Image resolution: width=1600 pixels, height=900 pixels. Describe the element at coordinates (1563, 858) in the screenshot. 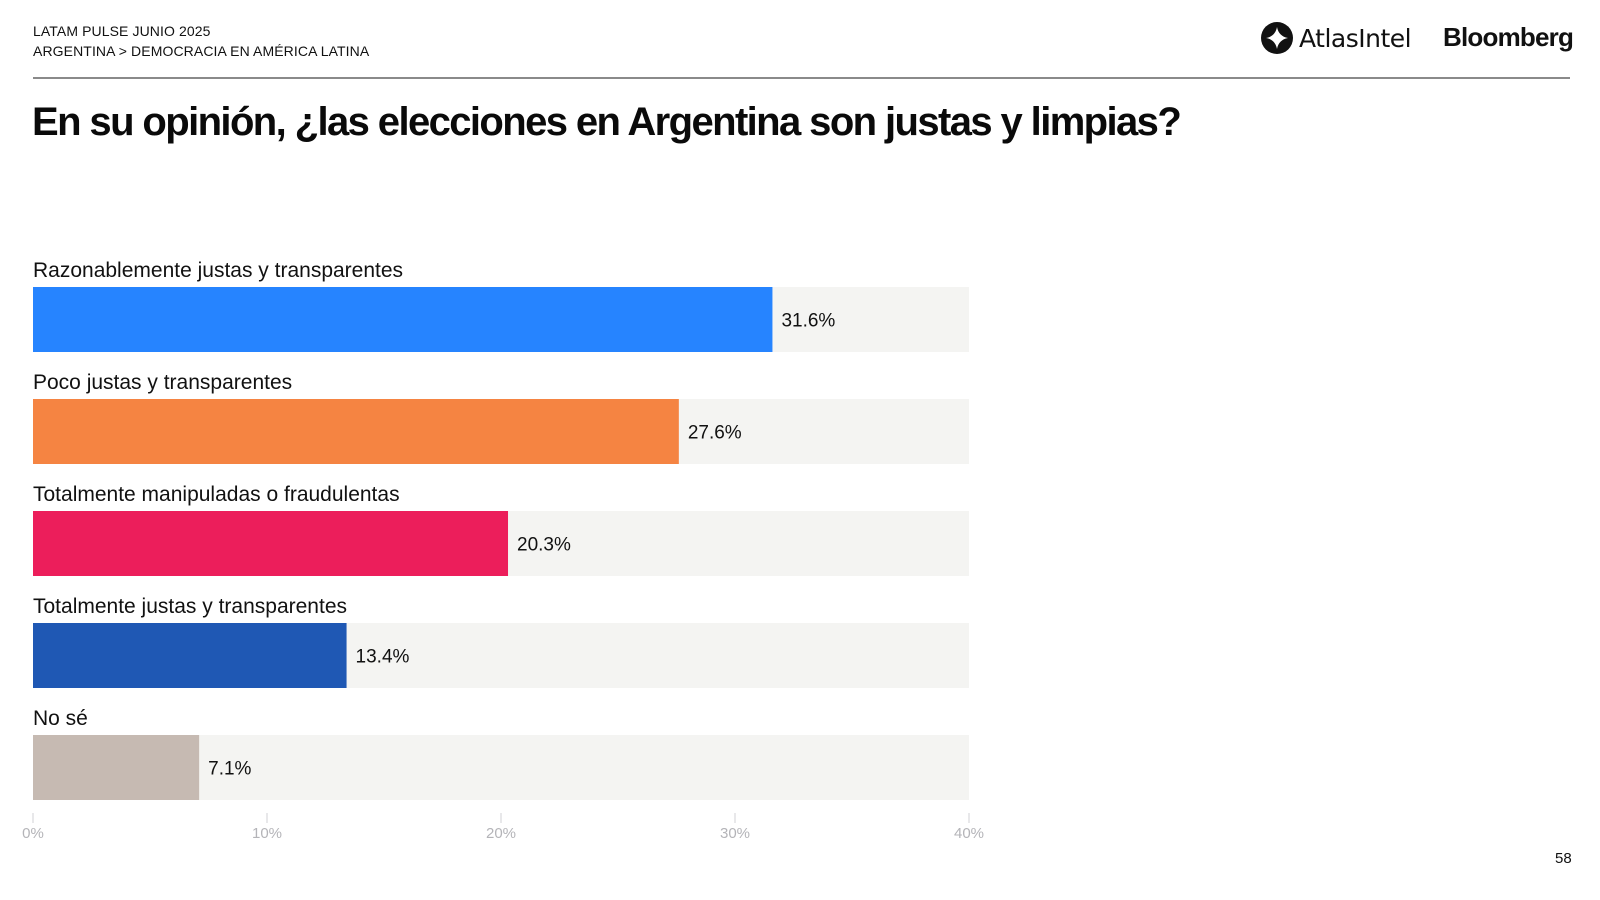

I see `page-number: 58` at that location.